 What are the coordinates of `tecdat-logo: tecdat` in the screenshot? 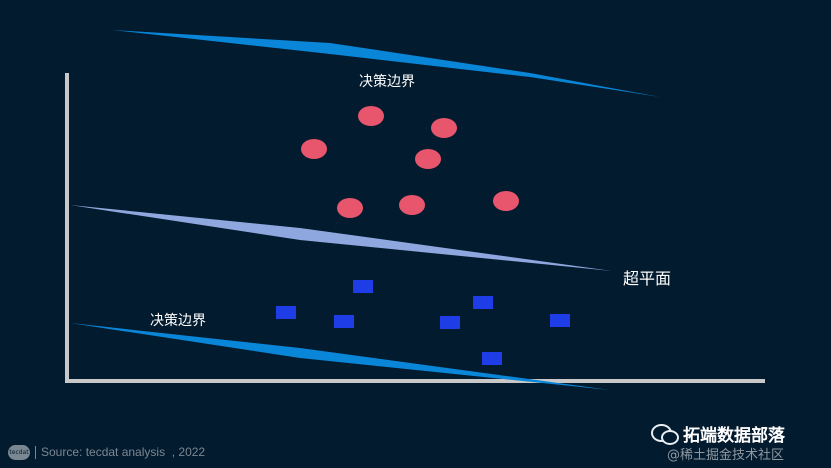 It's located at (19, 452).